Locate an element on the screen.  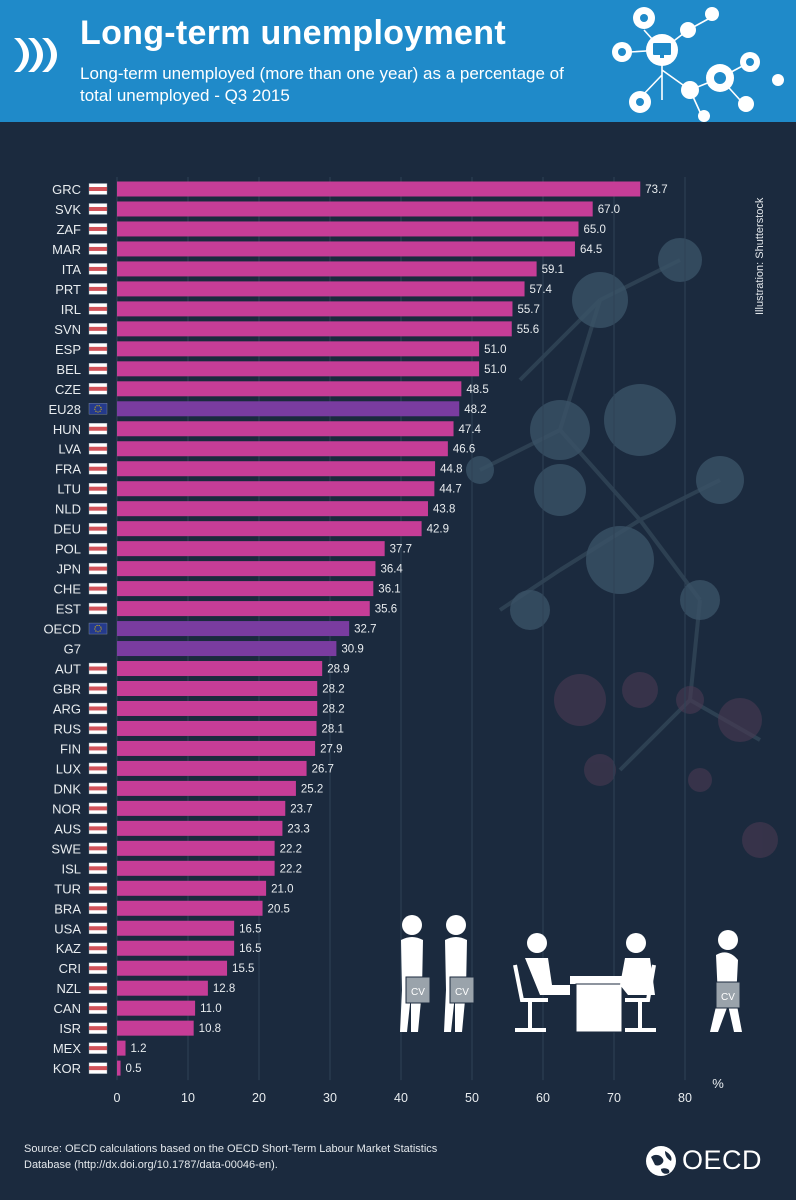
flag-dnk-icon is located at coordinates (98, 788).